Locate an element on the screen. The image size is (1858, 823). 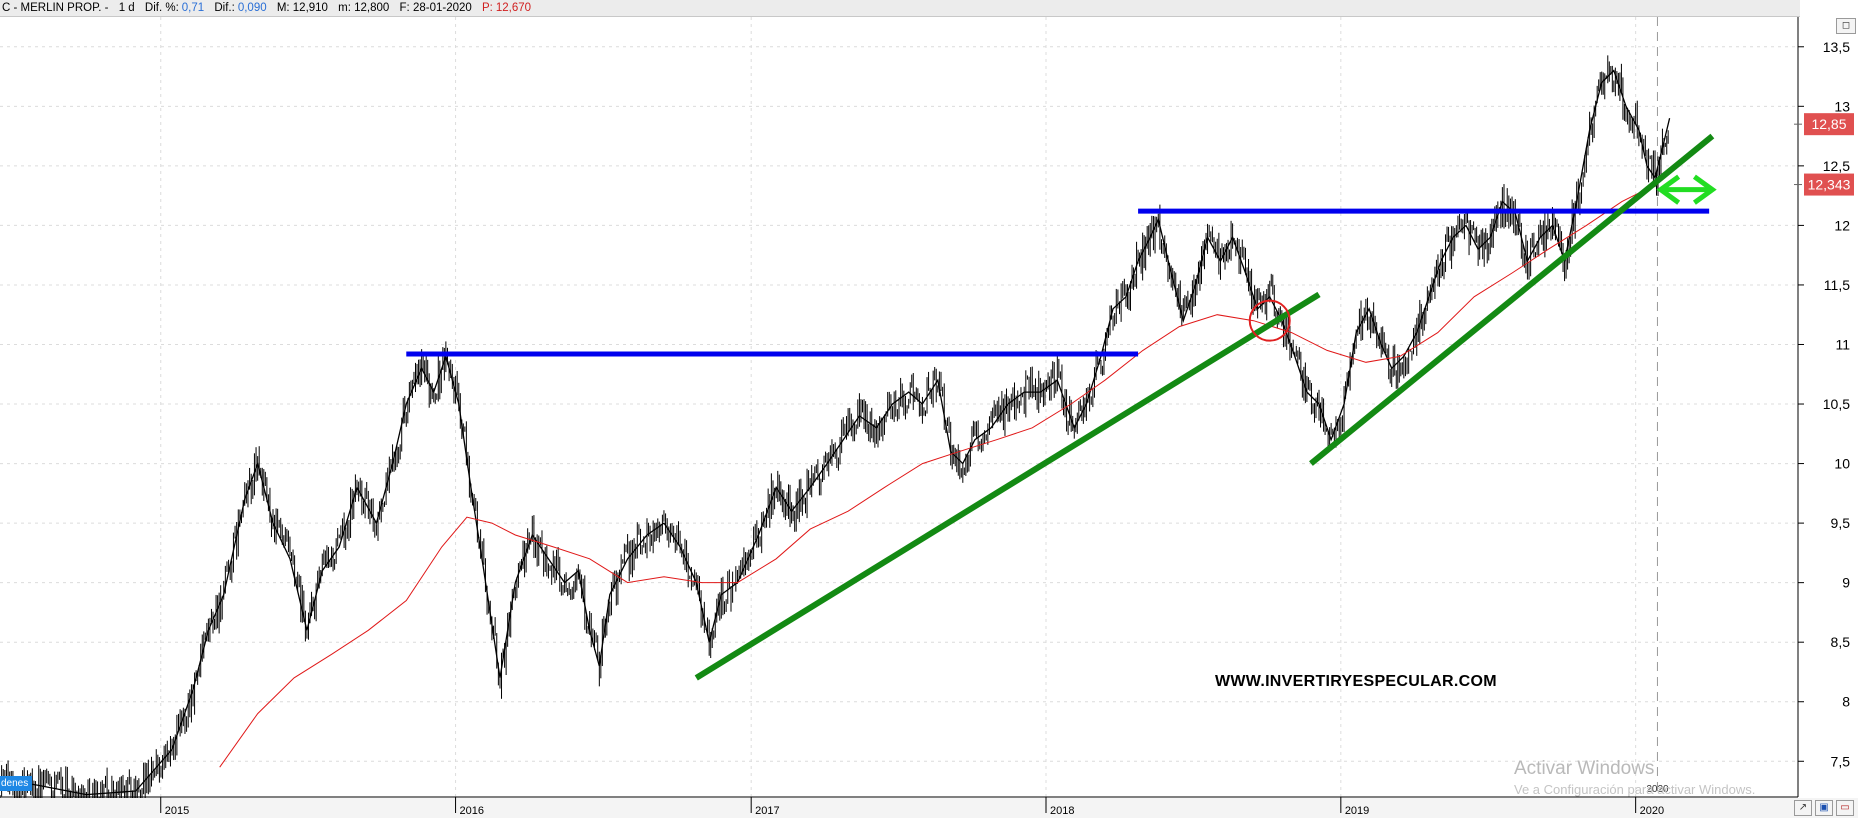
y-tick-label-3: 9 is located at coordinates (1846, 583).